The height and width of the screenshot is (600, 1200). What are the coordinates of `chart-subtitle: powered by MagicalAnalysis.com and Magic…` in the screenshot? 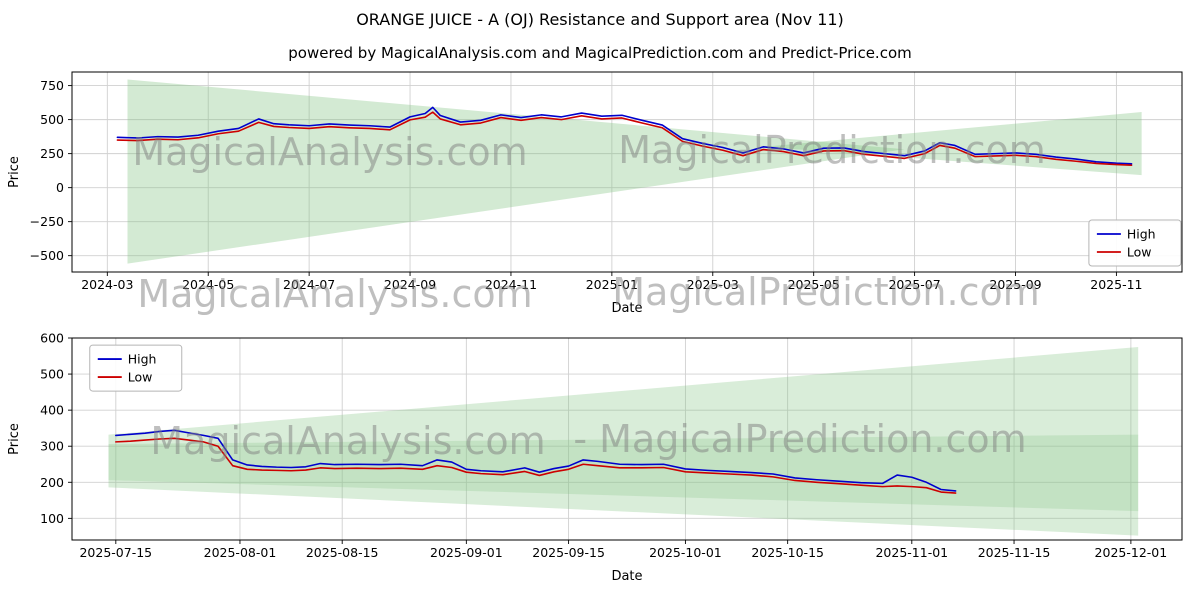 It's located at (600, 53).